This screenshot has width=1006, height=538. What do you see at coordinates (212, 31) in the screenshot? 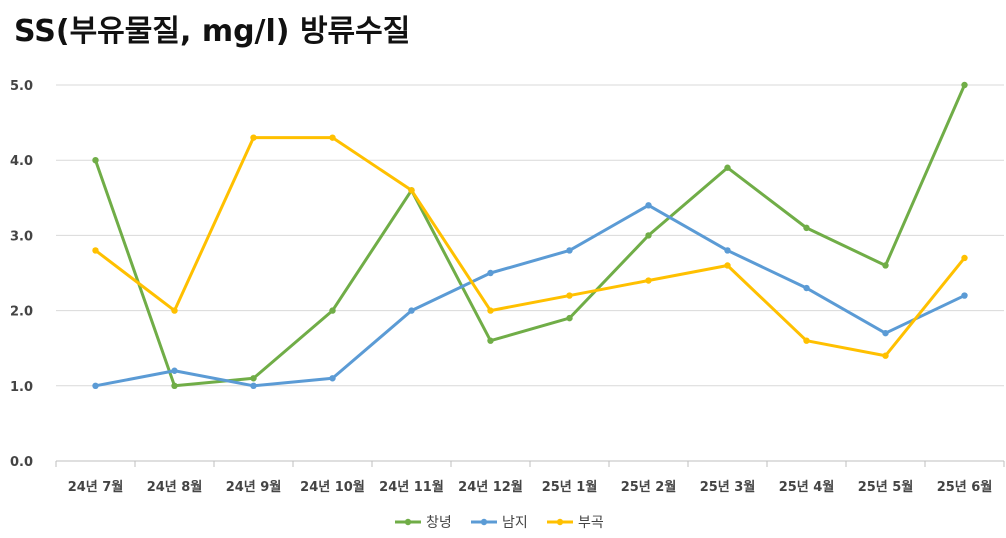
I see `chart-title: SS(부유물질, mg/l) 방류수질` at bounding box center [212, 31].